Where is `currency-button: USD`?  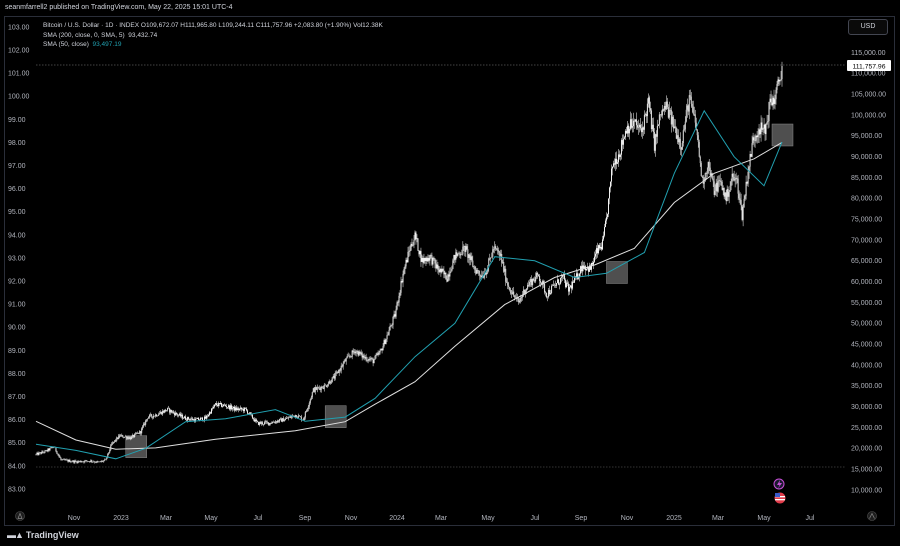 currency-button: USD is located at coordinates (868, 27).